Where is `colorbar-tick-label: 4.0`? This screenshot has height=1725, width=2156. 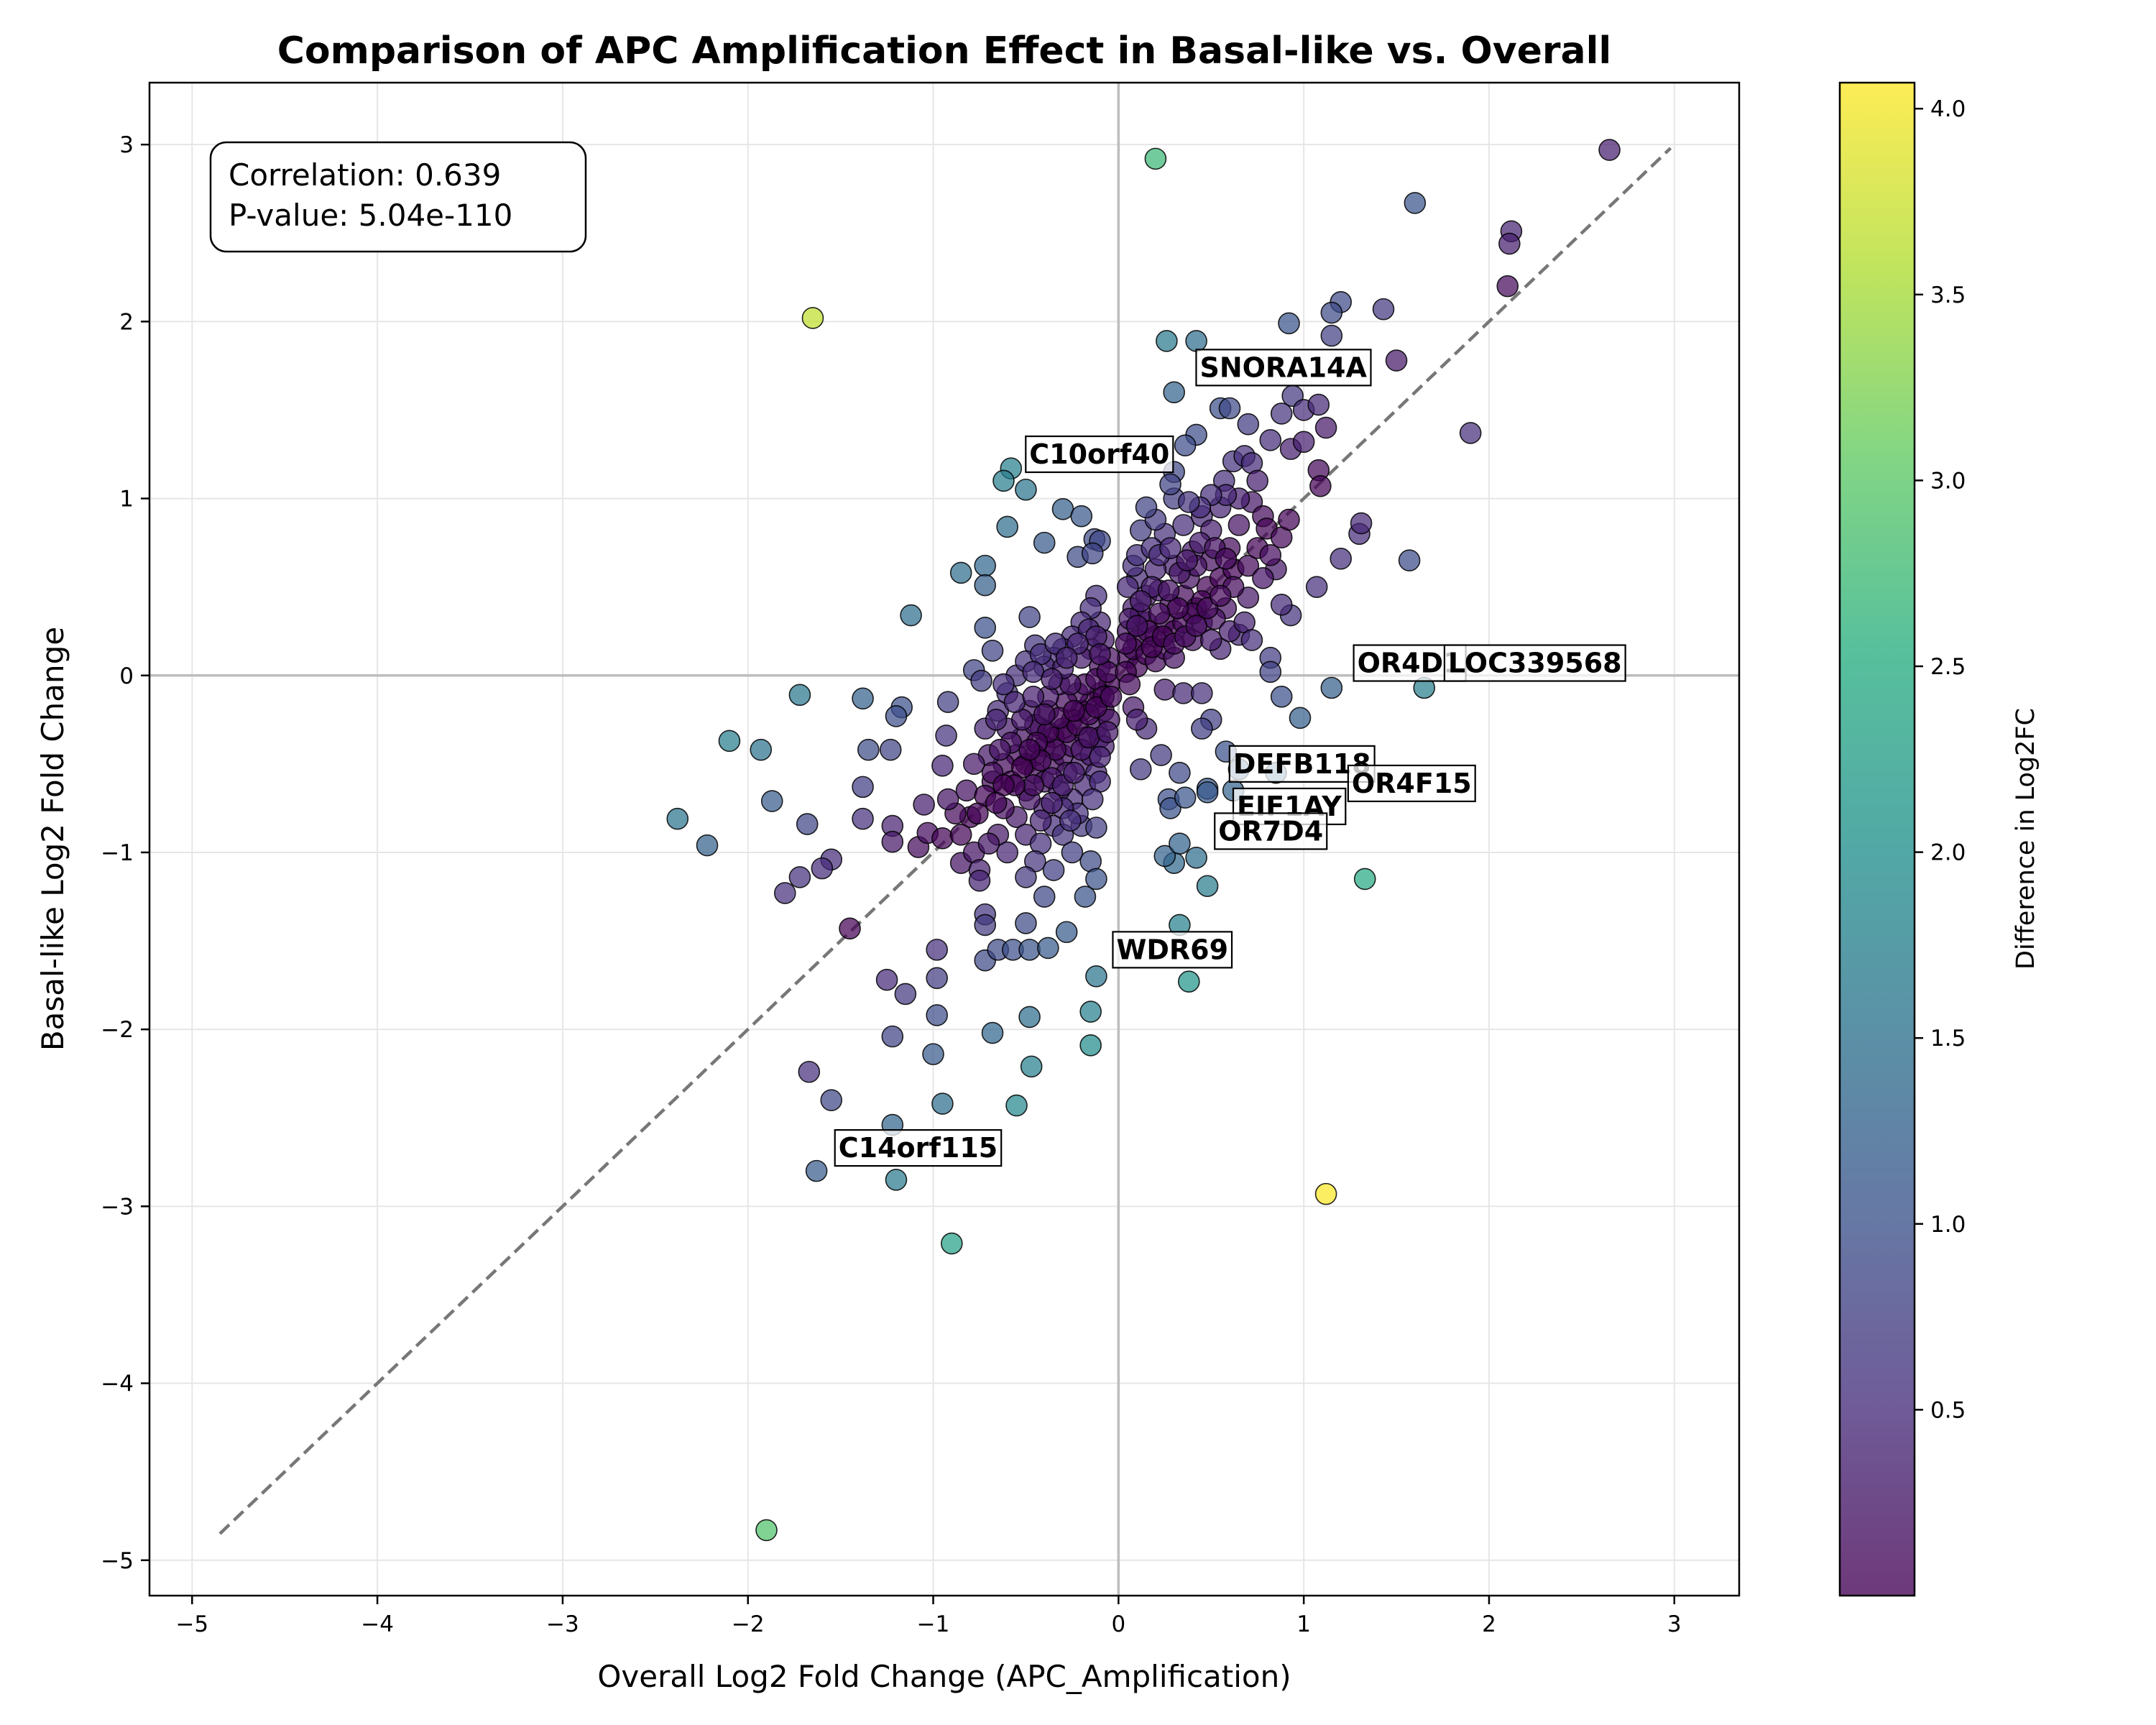 colorbar-tick-label: 4.0 is located at coordinates (1948, 109).